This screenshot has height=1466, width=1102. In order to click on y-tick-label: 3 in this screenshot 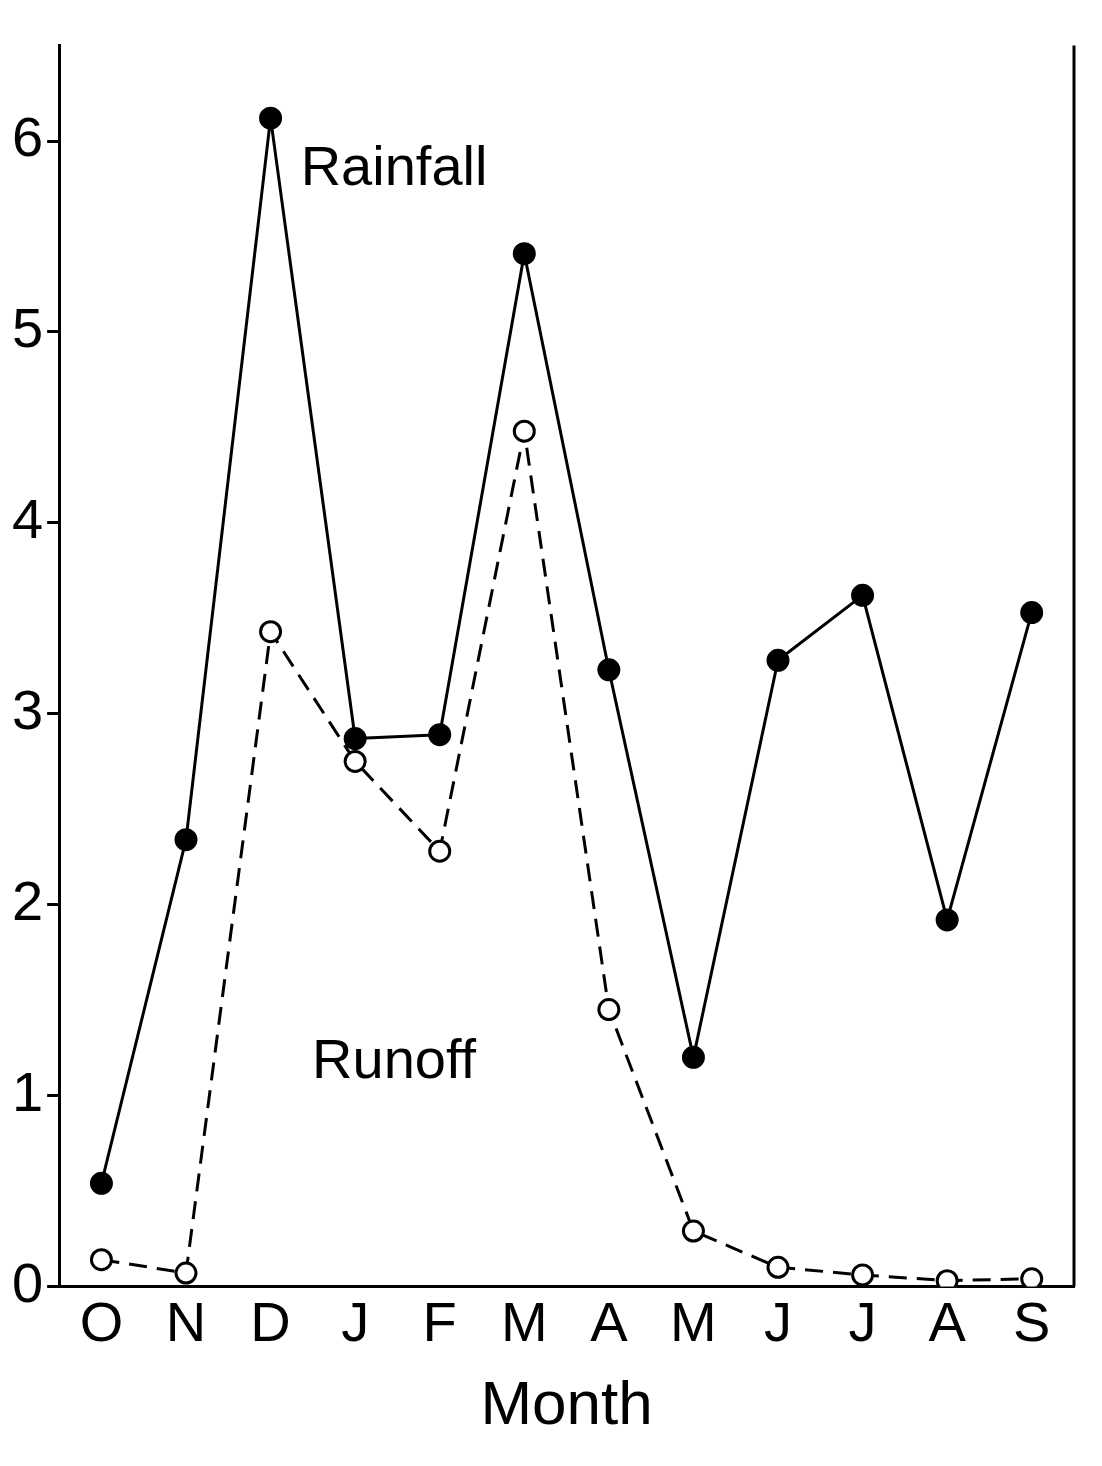, I will do `click(27, 710)`.